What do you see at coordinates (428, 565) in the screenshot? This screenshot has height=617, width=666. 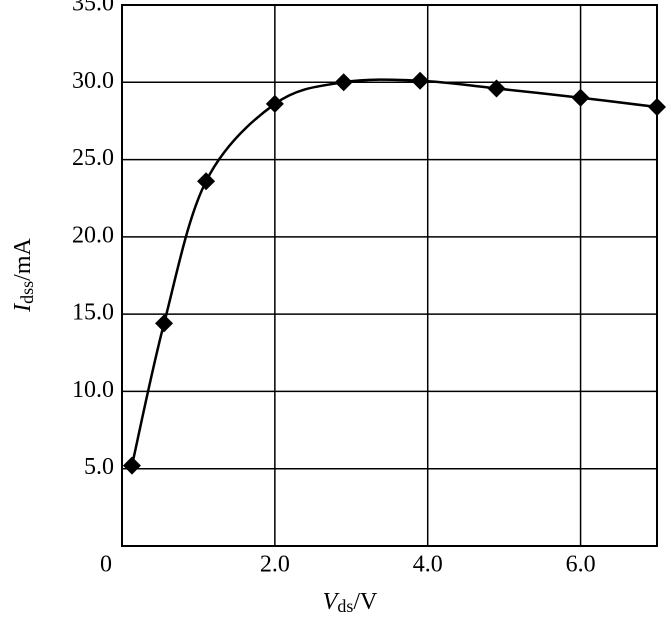 I see `x-tick-label: 4.0` at bounding box center [428, 565].